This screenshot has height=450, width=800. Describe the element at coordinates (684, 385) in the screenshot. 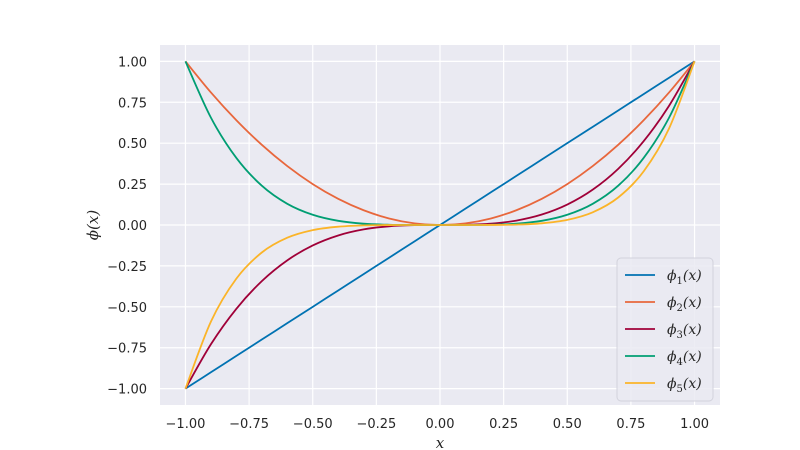

I see `legend-label: ϕ5(x)` at that location.